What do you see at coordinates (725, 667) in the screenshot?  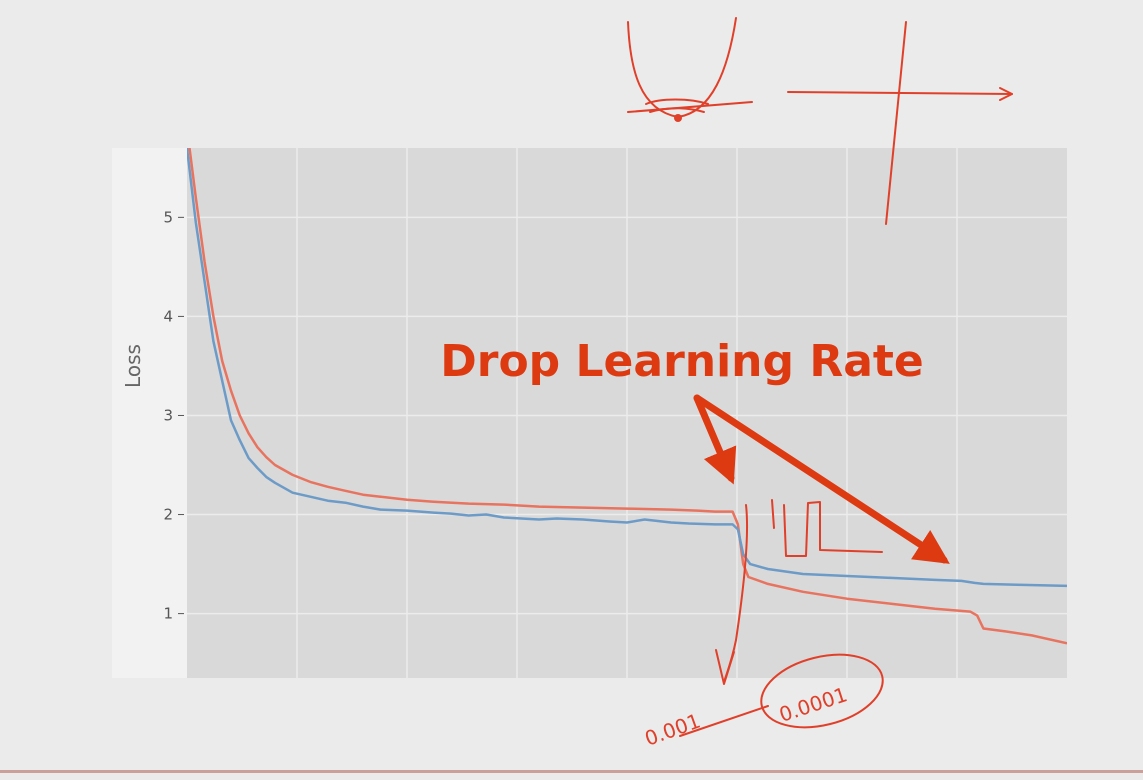 I see `hand-drawn-arrowhead` at bounding box center [725, 667].